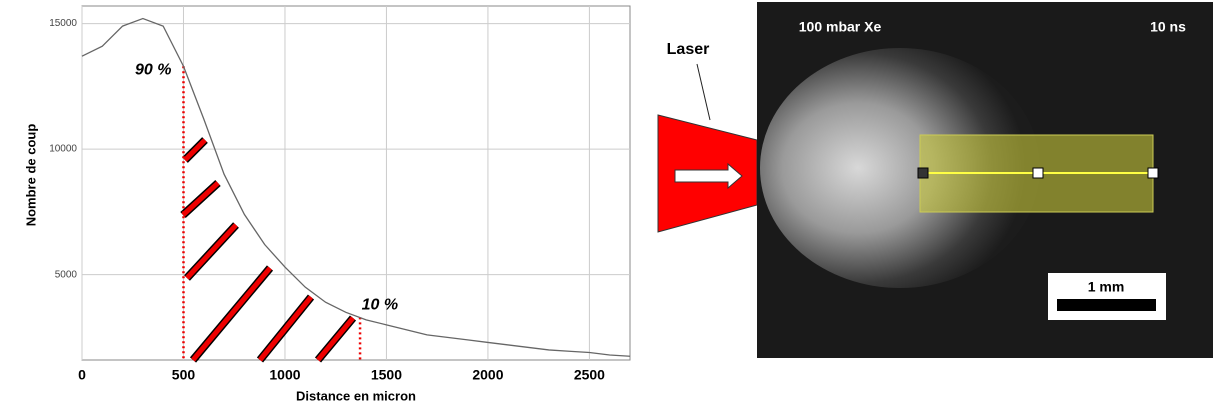  What do you see at coordinates (356, 395) in the screenshot?
I see `x-axis-label: Distance en micron` at bounding box center [356, 395].